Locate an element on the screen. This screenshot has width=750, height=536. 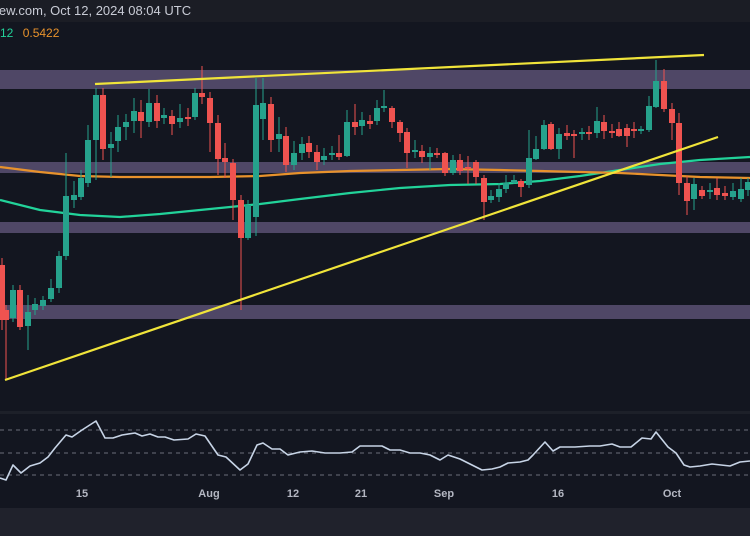
rsi-line is located at coordinates (375, 450).